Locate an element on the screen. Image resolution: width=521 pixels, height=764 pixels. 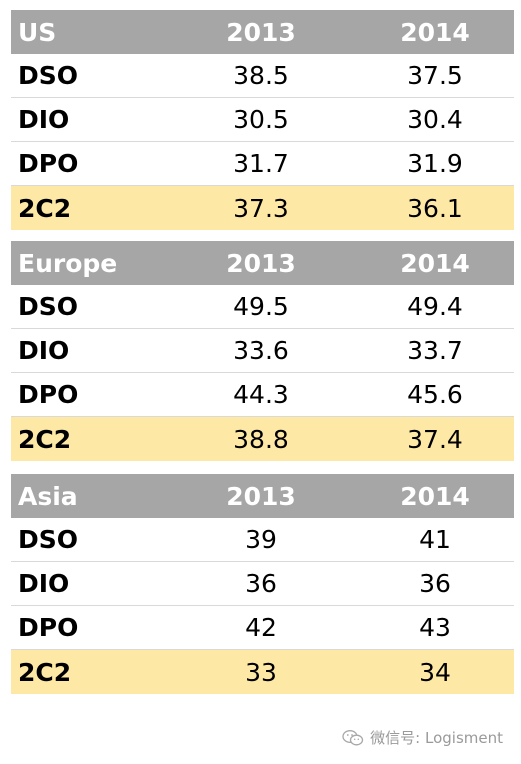
value-2014: 37.4 is located at coordinates (435, 439).